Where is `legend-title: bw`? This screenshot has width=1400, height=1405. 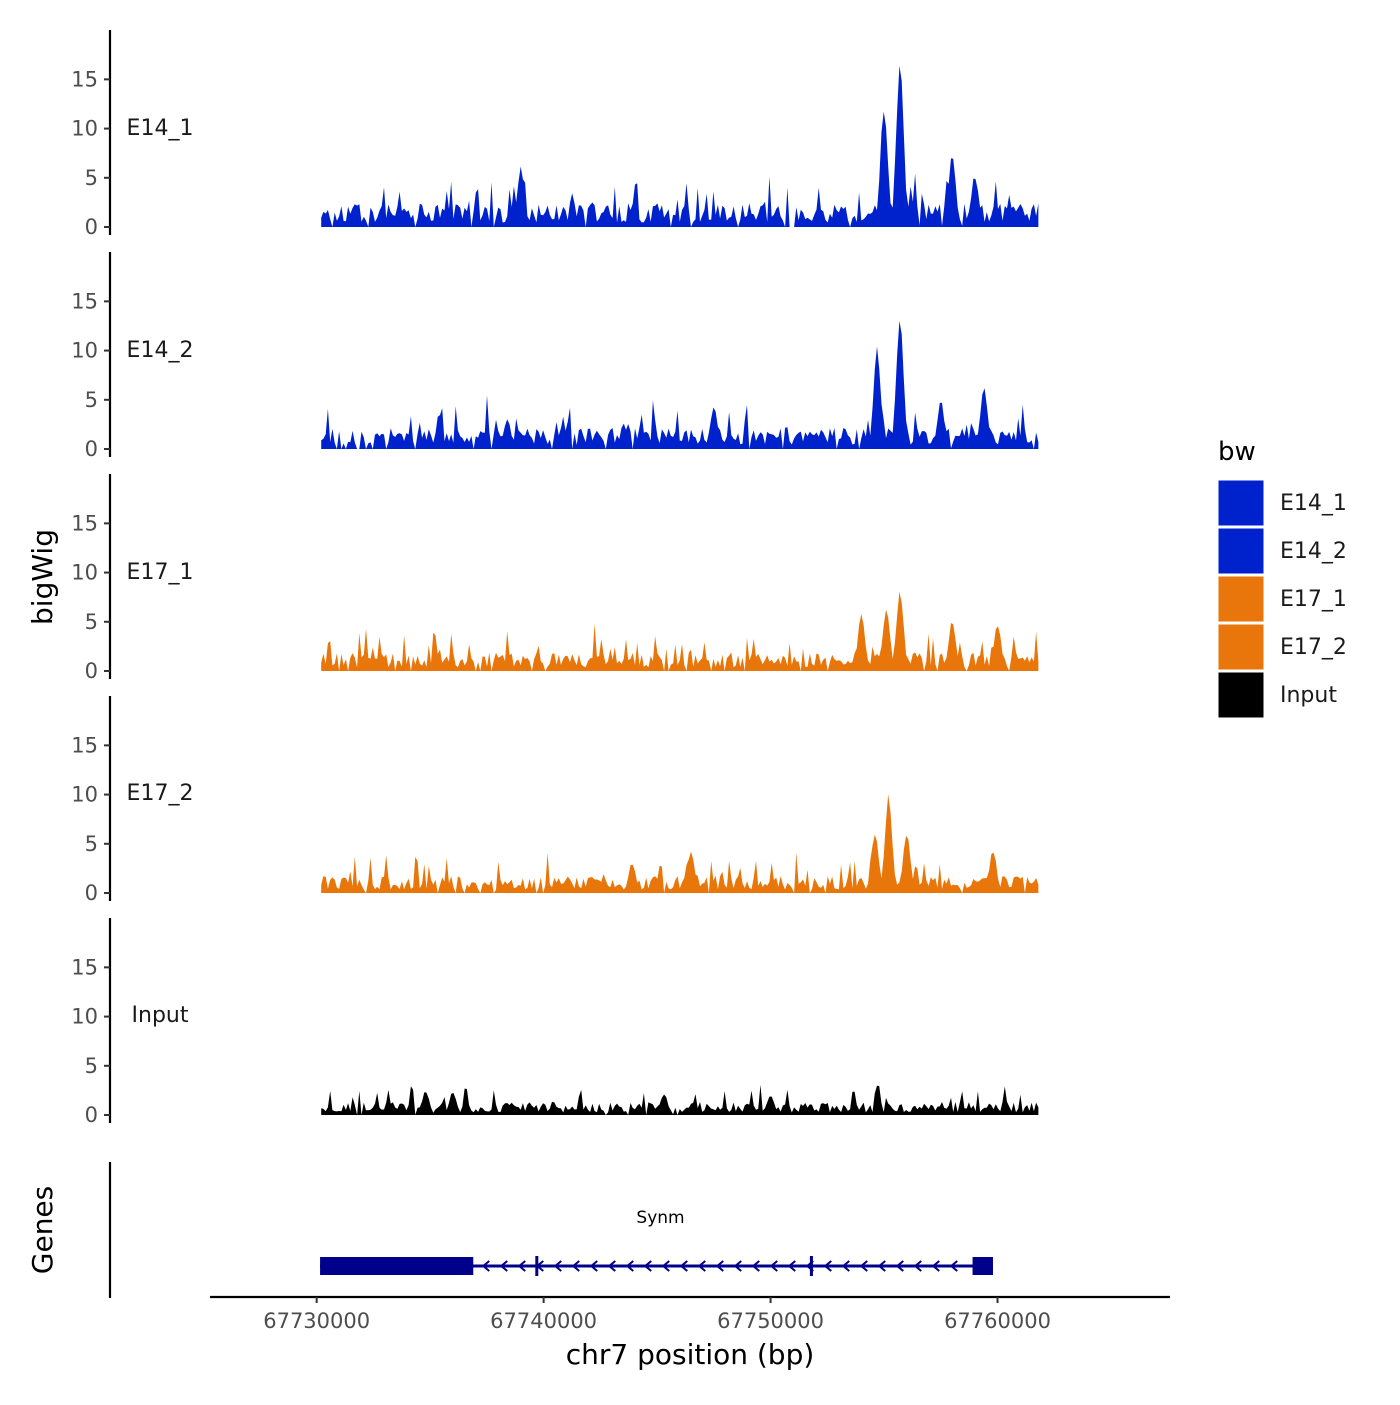 legend-title: bw is located at coordinates (1237, 452).